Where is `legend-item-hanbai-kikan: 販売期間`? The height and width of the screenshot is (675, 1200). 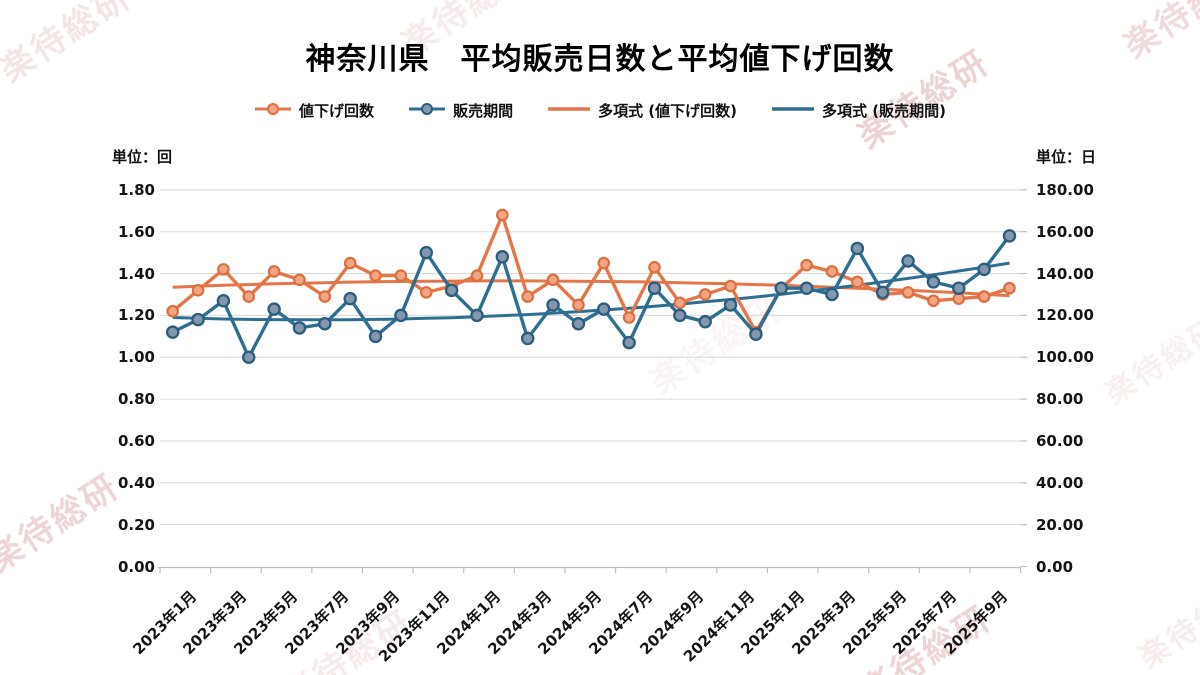 legend-item-hanbai-kikan: 販売期間 is located at coordinates (460, 110).